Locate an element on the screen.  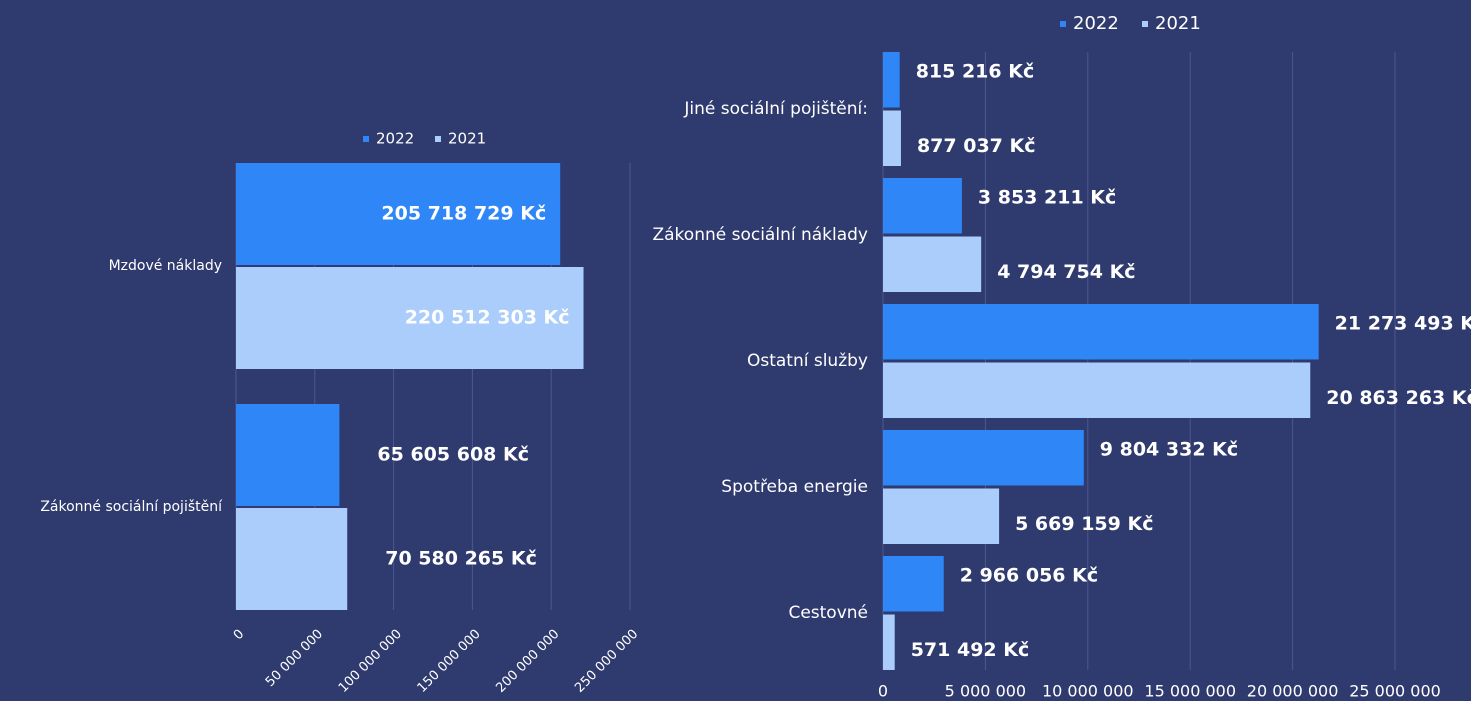
category-label: Jiné sociální pojištění: is located at coordinates (775, 109).